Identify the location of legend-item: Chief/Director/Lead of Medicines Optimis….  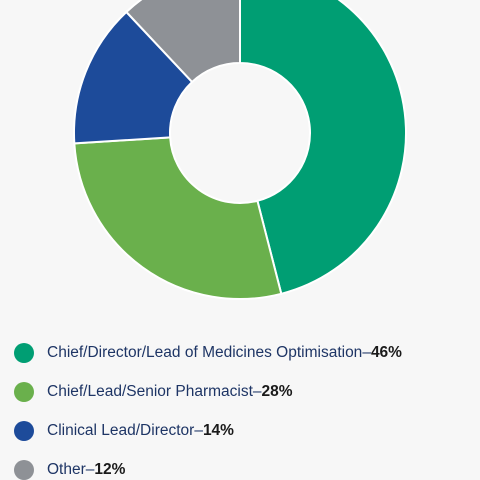
(244, 353).